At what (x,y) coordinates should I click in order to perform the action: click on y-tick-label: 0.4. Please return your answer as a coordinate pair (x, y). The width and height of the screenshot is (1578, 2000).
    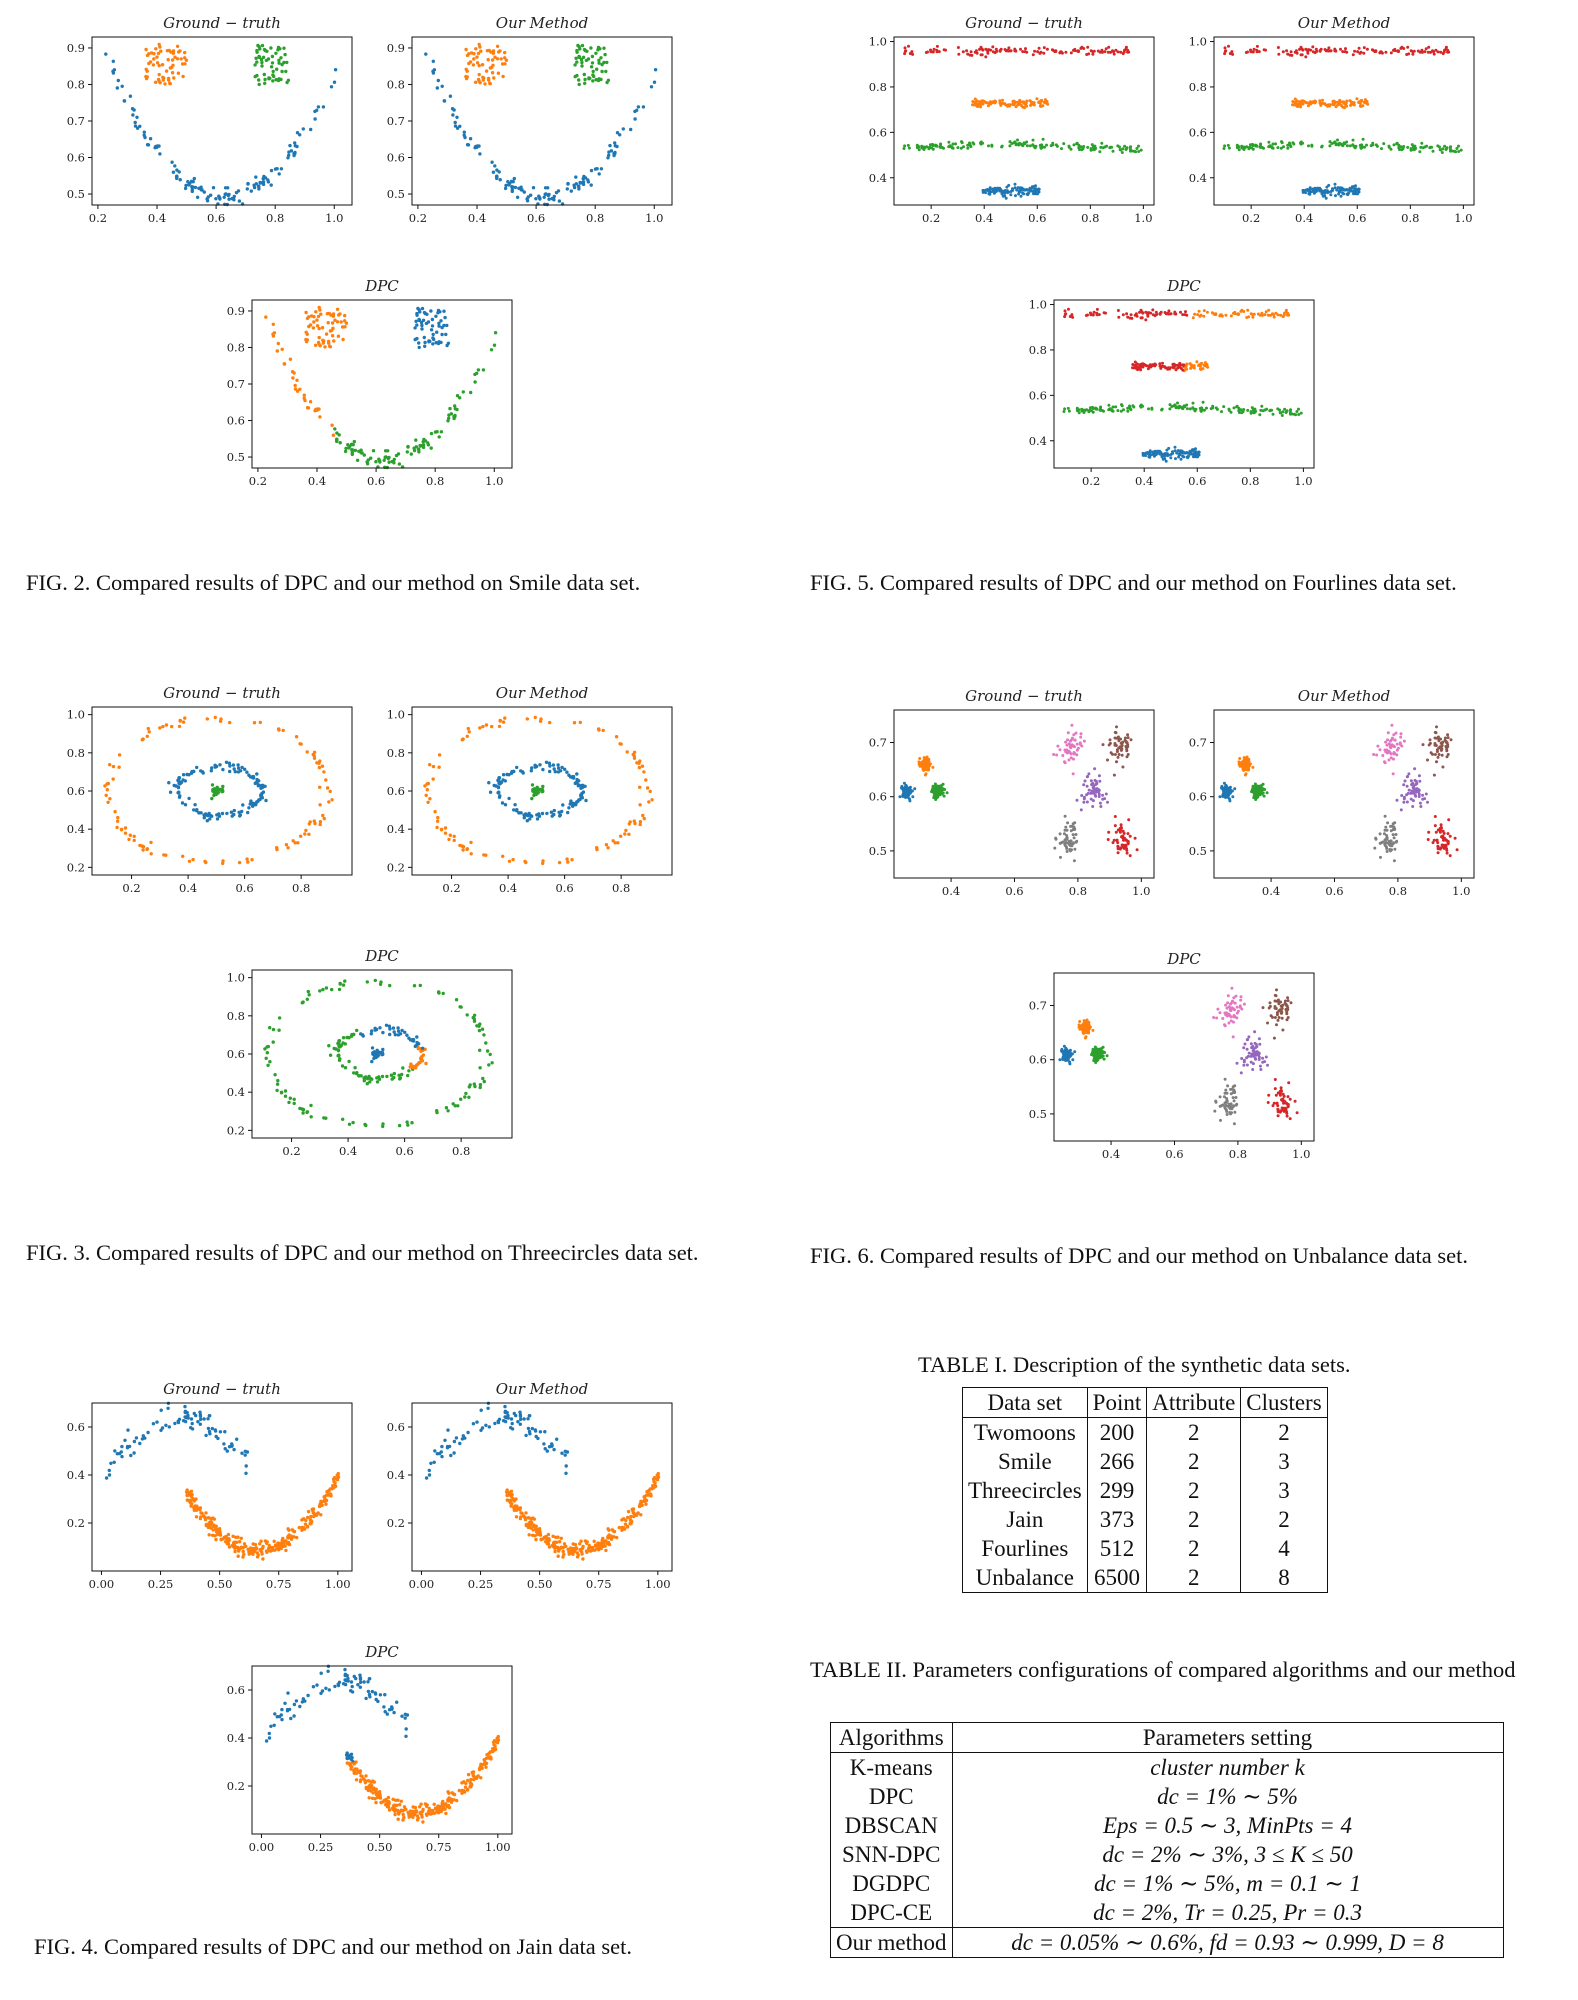
    Looking at the image, I should click on (1198, 178).